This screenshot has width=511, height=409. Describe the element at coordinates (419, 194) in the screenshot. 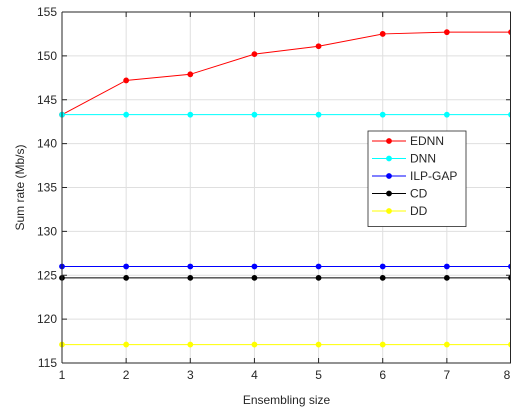

I see `legend-label-cd: CD` at that location.